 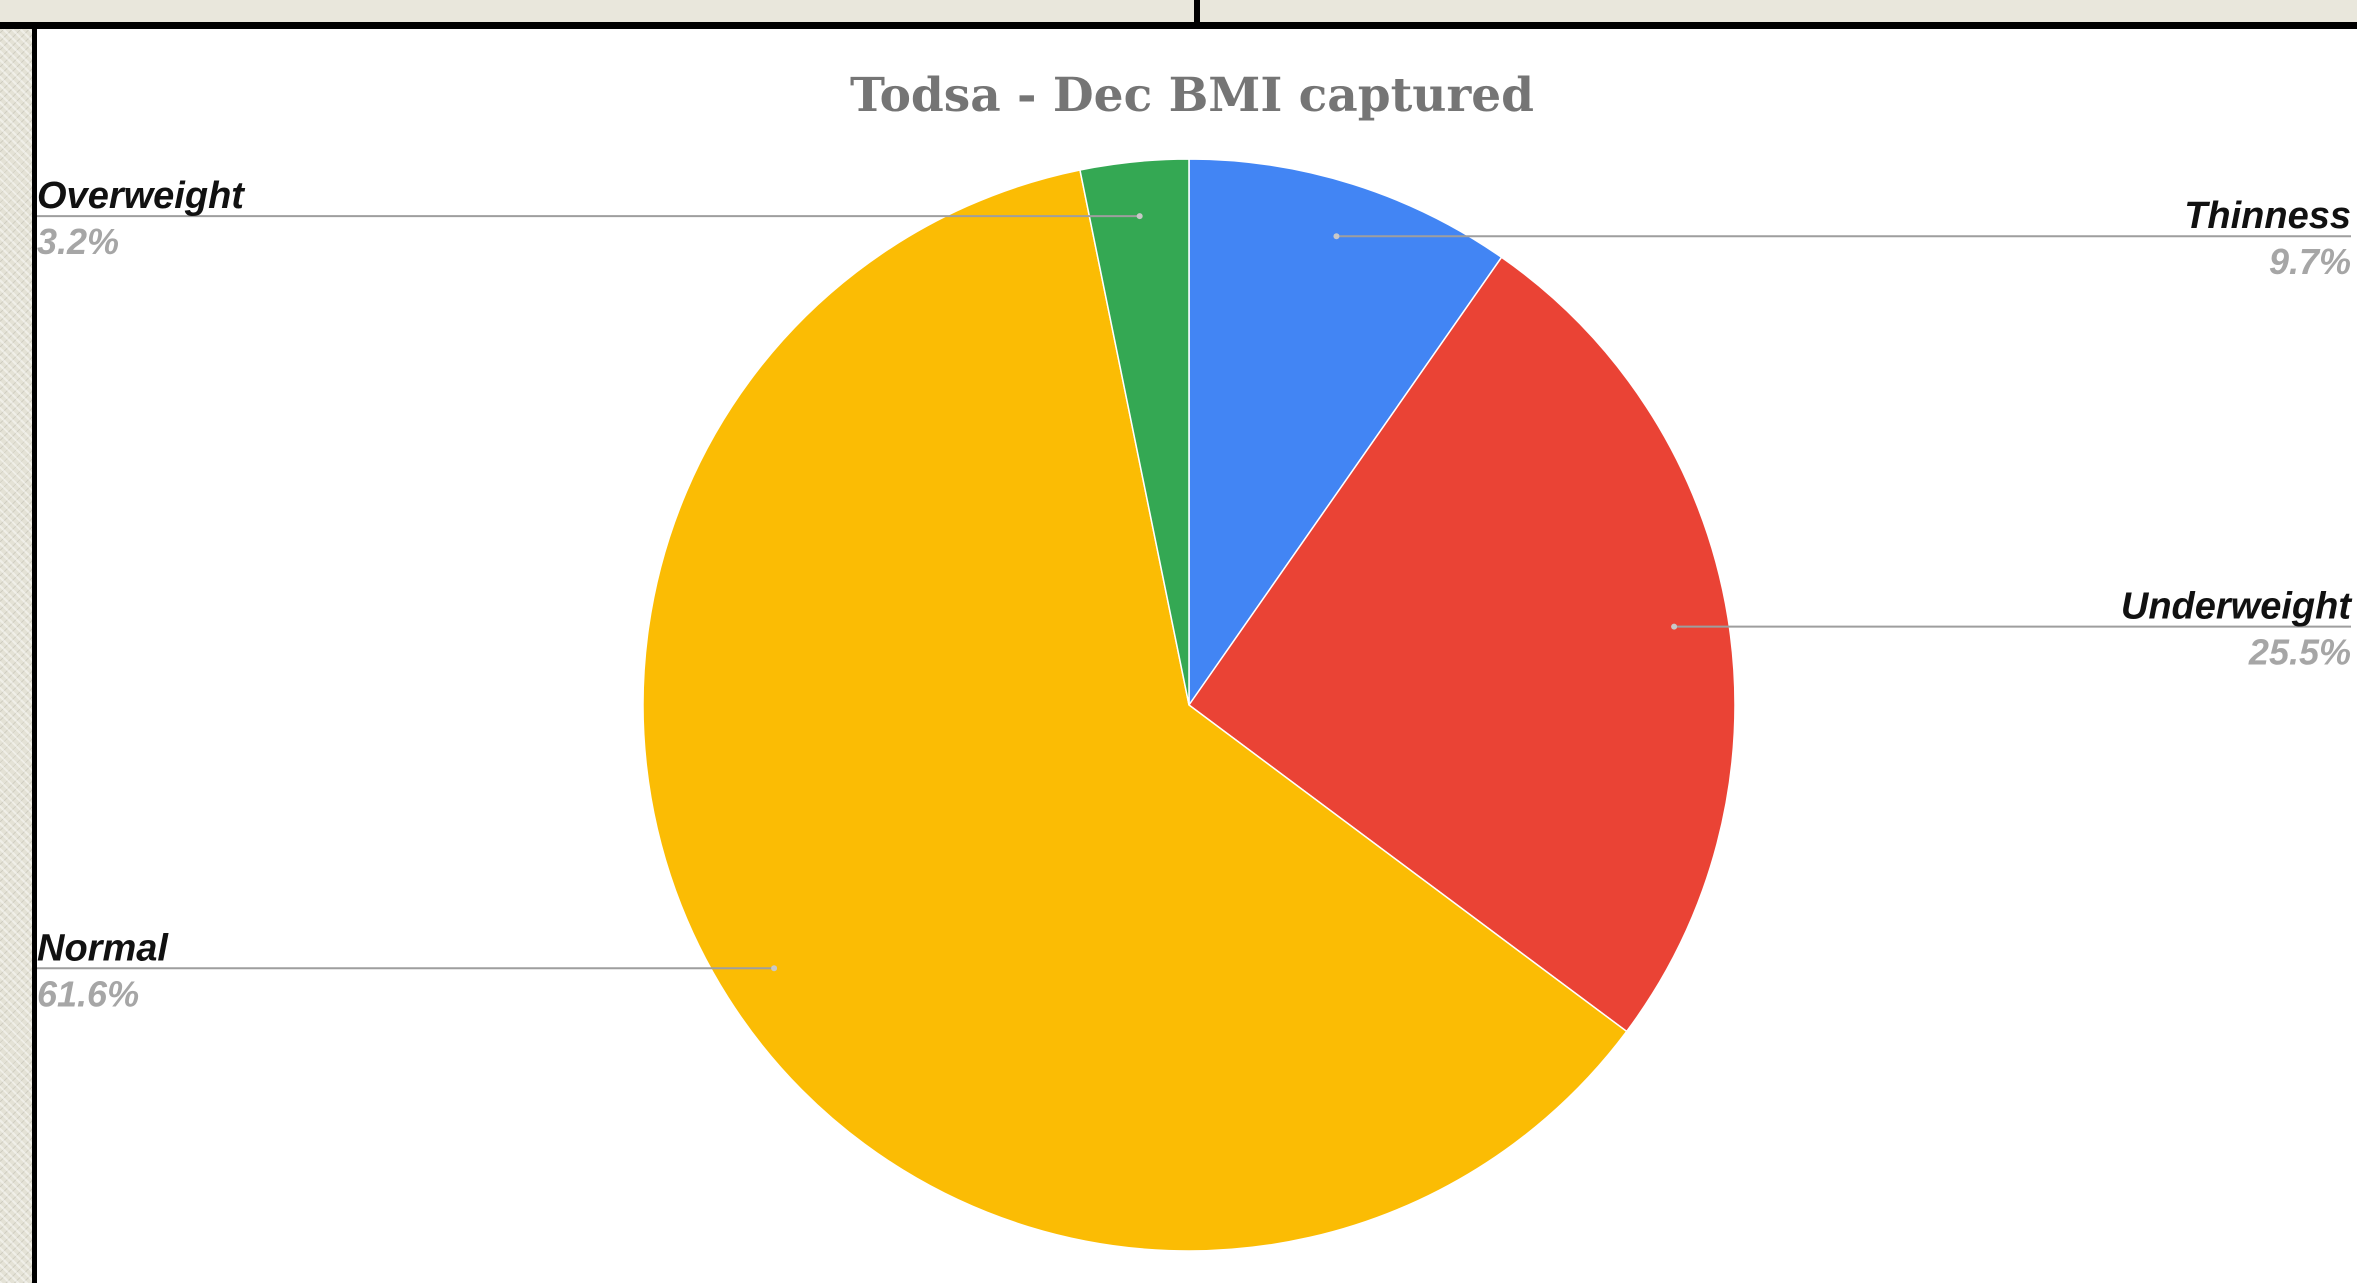 I want to click on slice-label-underweight: Underweight, so click(x=2236, y=607).